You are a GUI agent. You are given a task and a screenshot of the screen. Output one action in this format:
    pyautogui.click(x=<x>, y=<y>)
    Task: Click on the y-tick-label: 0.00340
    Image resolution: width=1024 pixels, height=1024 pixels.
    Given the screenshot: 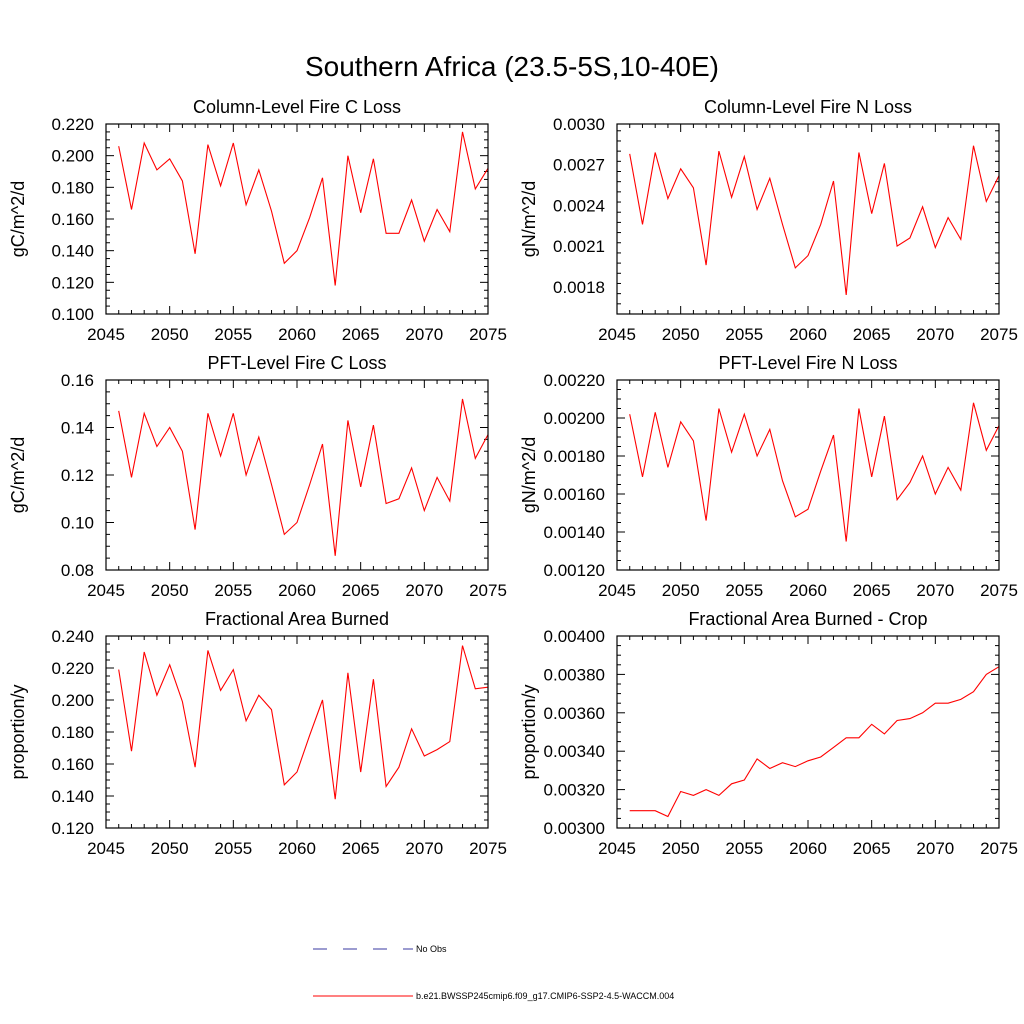 What is the action you would take?
    pyautogui.click(x=574, y=751)
    